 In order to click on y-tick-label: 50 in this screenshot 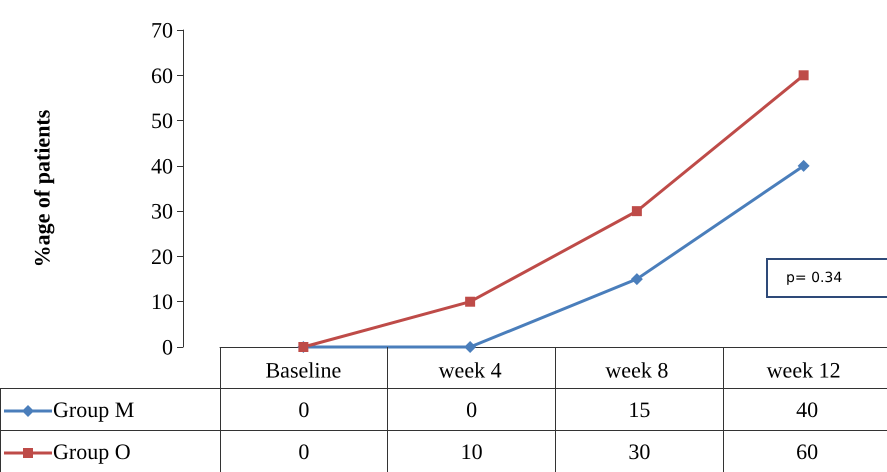, I will do `click(162, 121)`.